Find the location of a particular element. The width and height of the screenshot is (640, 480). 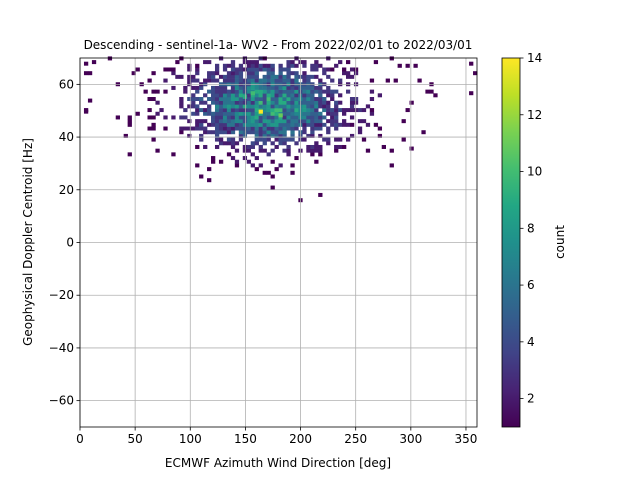

colorbar-ticks: 2 4 6 8 10 12 14 is located at coordinates (531, 228).